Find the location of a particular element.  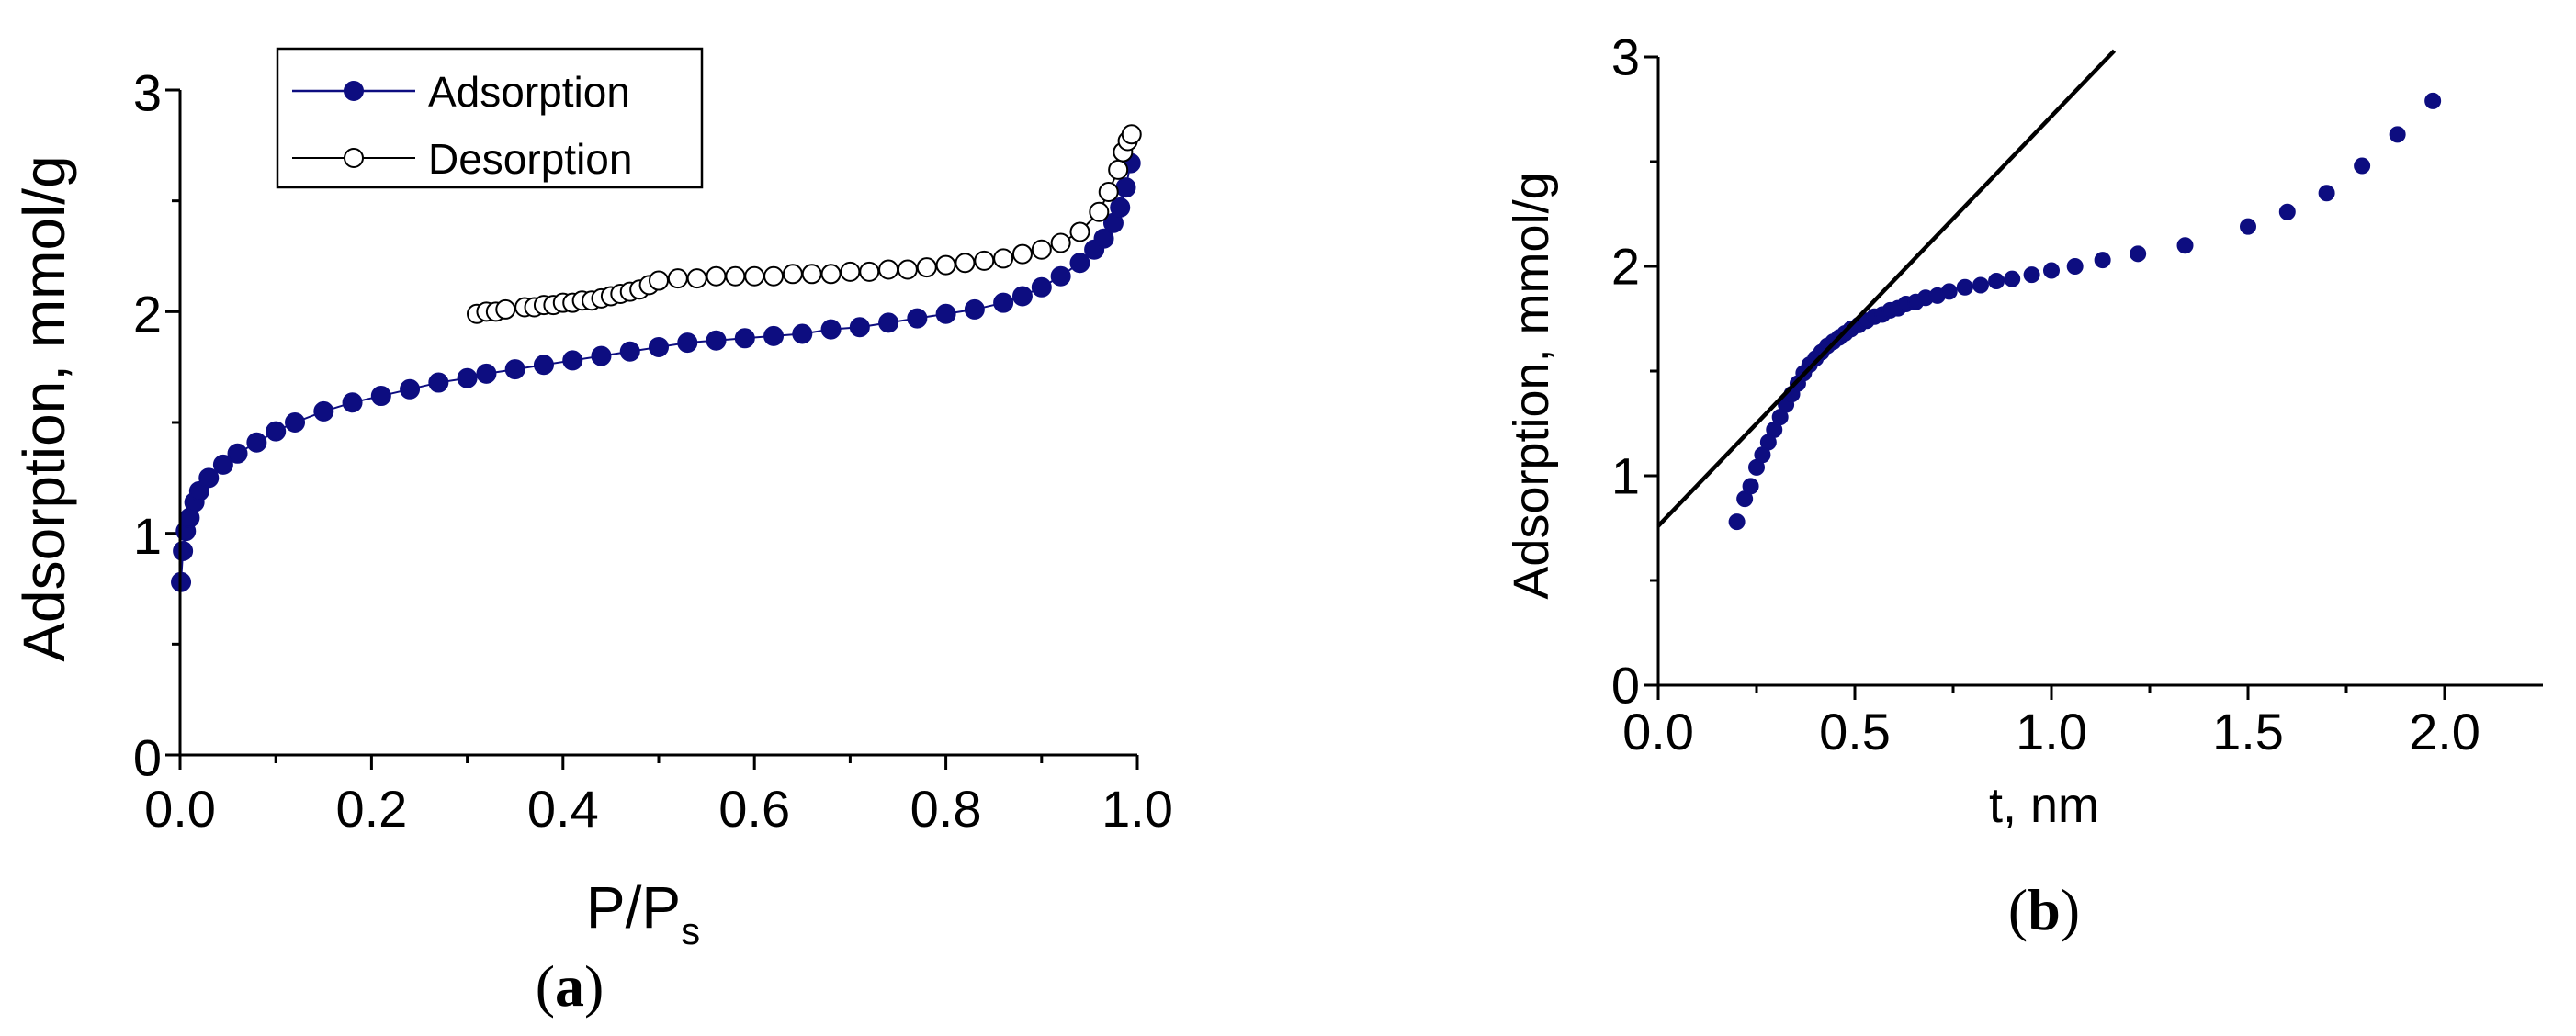

panel-b-caption: (b) is located at coordinates (2044, 909).